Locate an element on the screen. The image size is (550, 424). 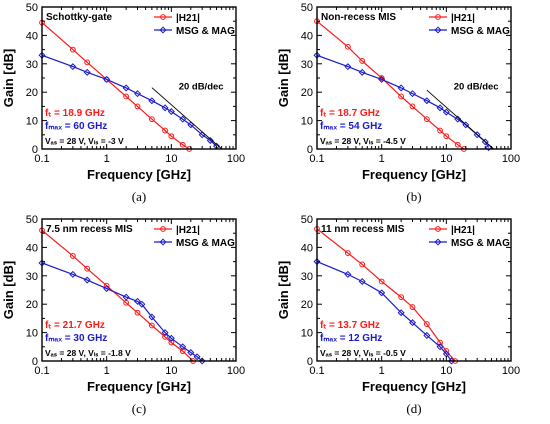
ft-annotation: fₜ = 18.9 GHz is located at coordinates (75, 113).